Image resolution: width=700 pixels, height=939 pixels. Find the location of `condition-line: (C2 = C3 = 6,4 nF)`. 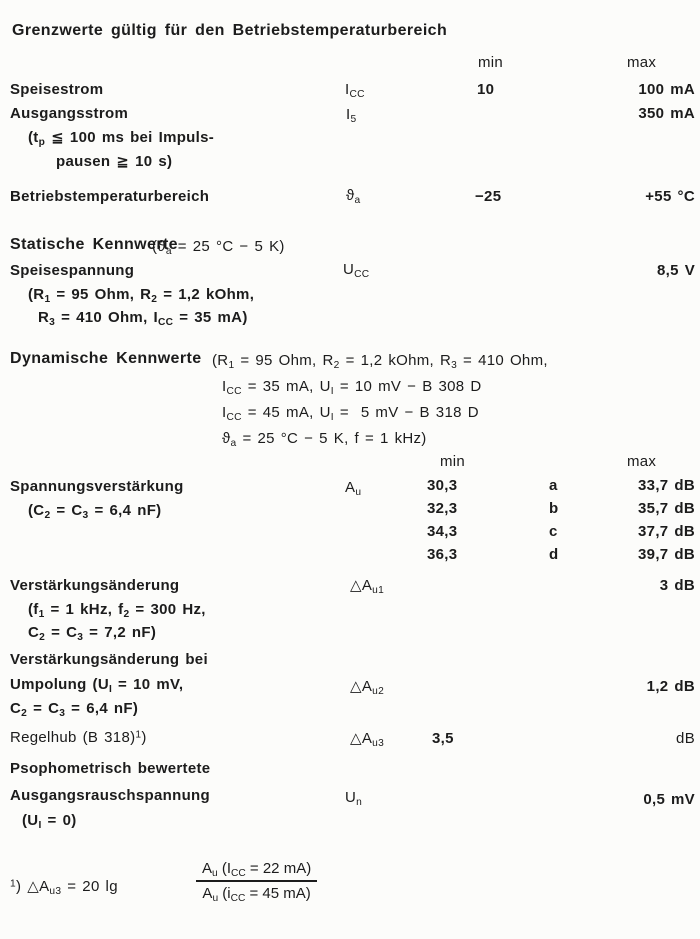

condition-line: (C2 = C3 = 6,4 nF) is located at coordinates (95, 511).